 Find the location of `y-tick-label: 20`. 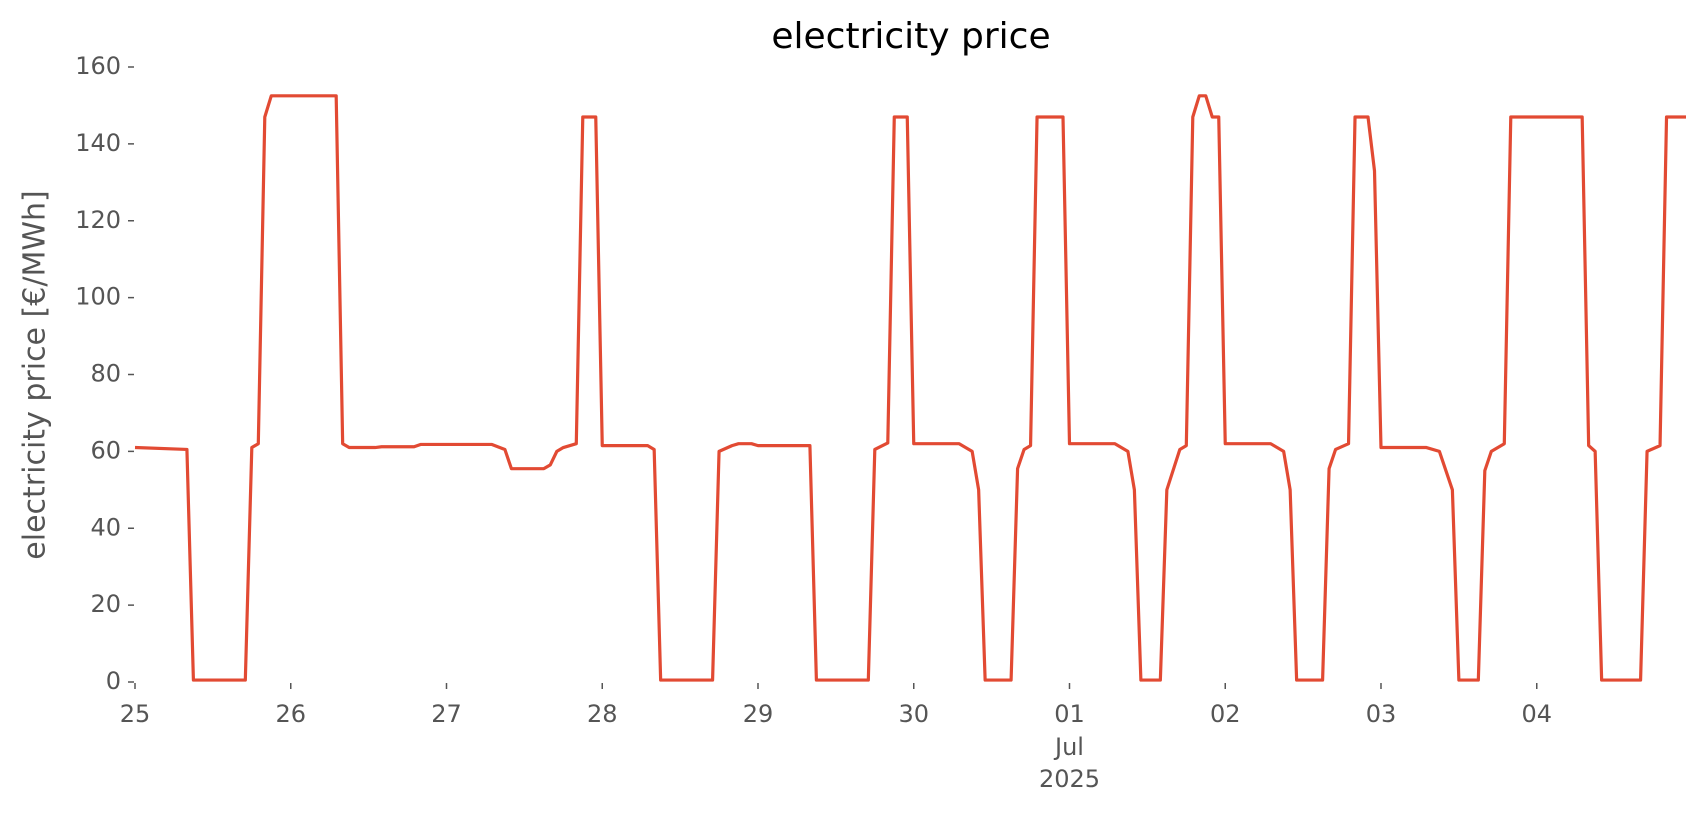

y-tick-label: 20 is located at coordinates (105, 604).